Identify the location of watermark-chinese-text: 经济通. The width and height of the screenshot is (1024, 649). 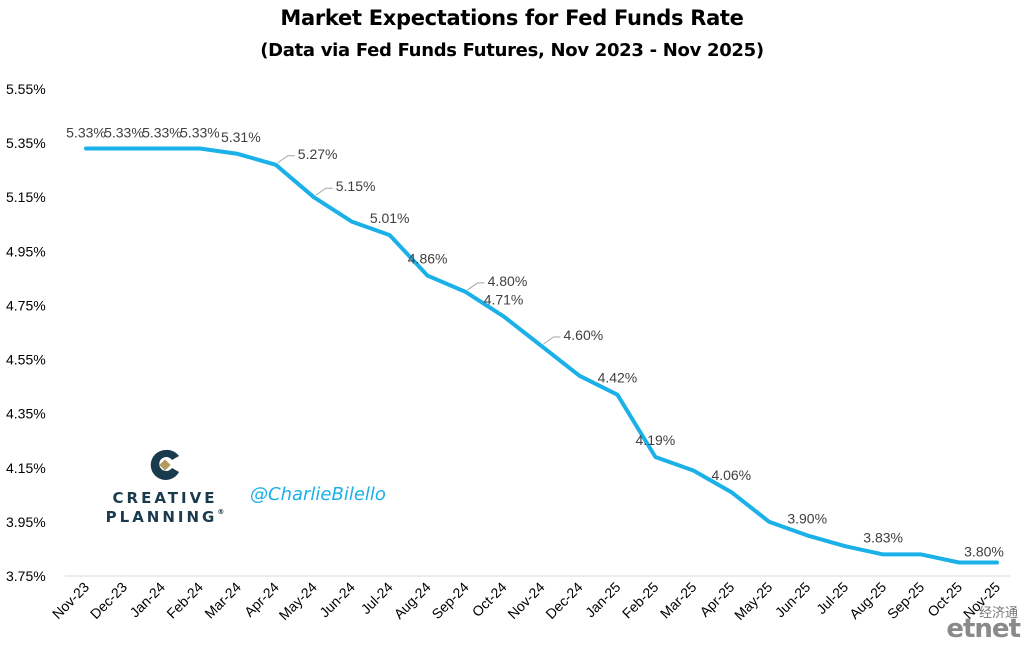
(998, 613).